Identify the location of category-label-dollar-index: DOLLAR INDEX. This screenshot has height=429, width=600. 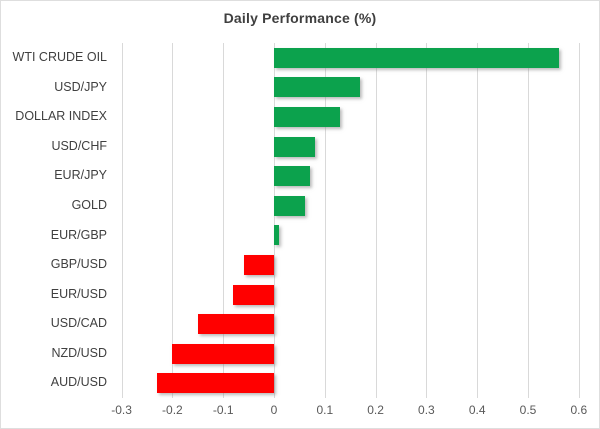
(61, 116).